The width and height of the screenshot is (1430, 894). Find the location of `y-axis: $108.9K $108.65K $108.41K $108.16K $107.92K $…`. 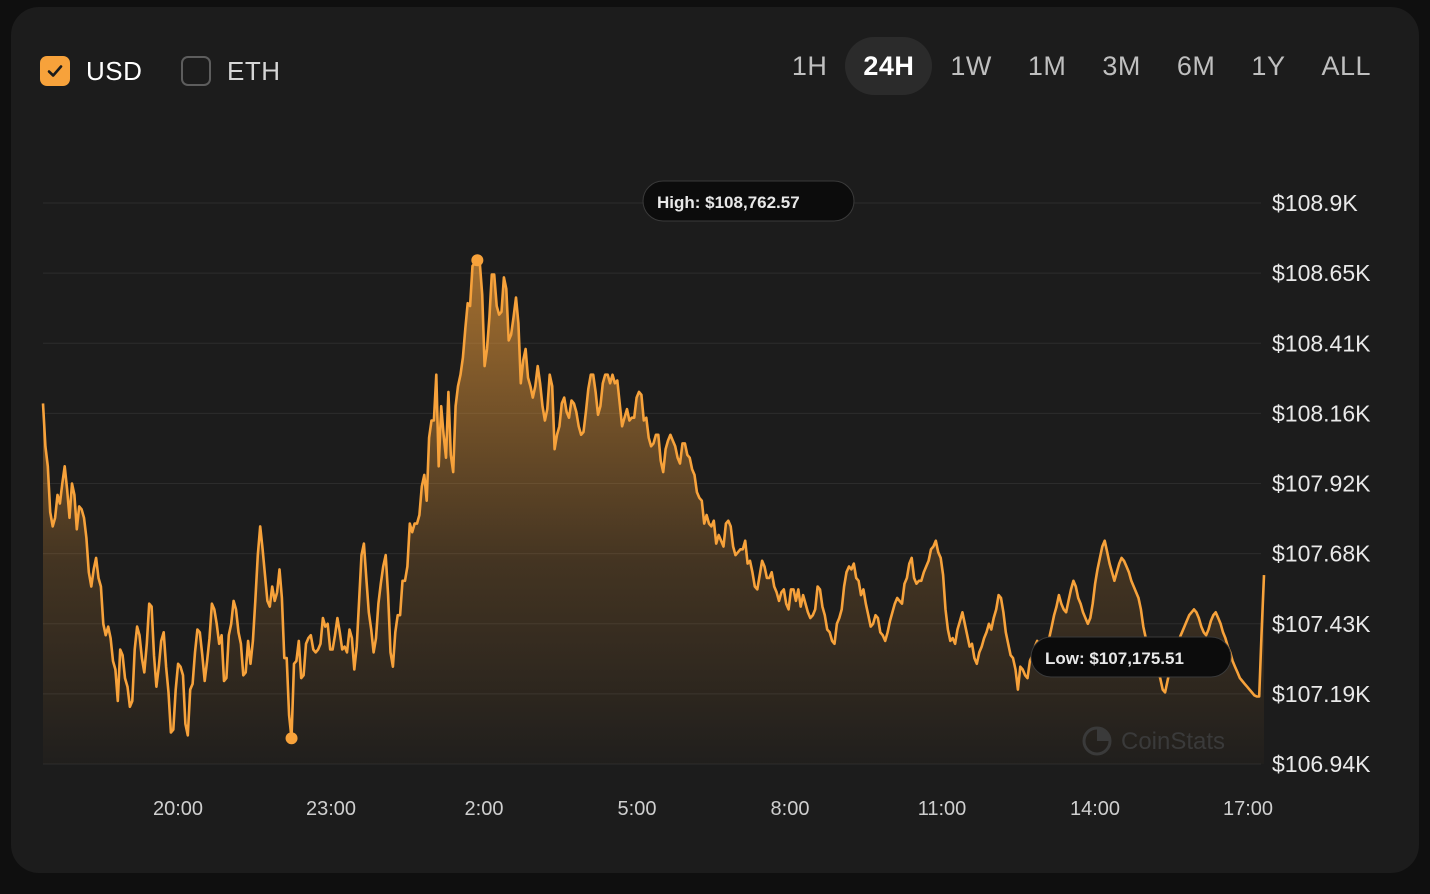

y-axis: $108.9K $108.65K $108.41K $108.16K $107.92K $… is located at coordinates (1321, 483).